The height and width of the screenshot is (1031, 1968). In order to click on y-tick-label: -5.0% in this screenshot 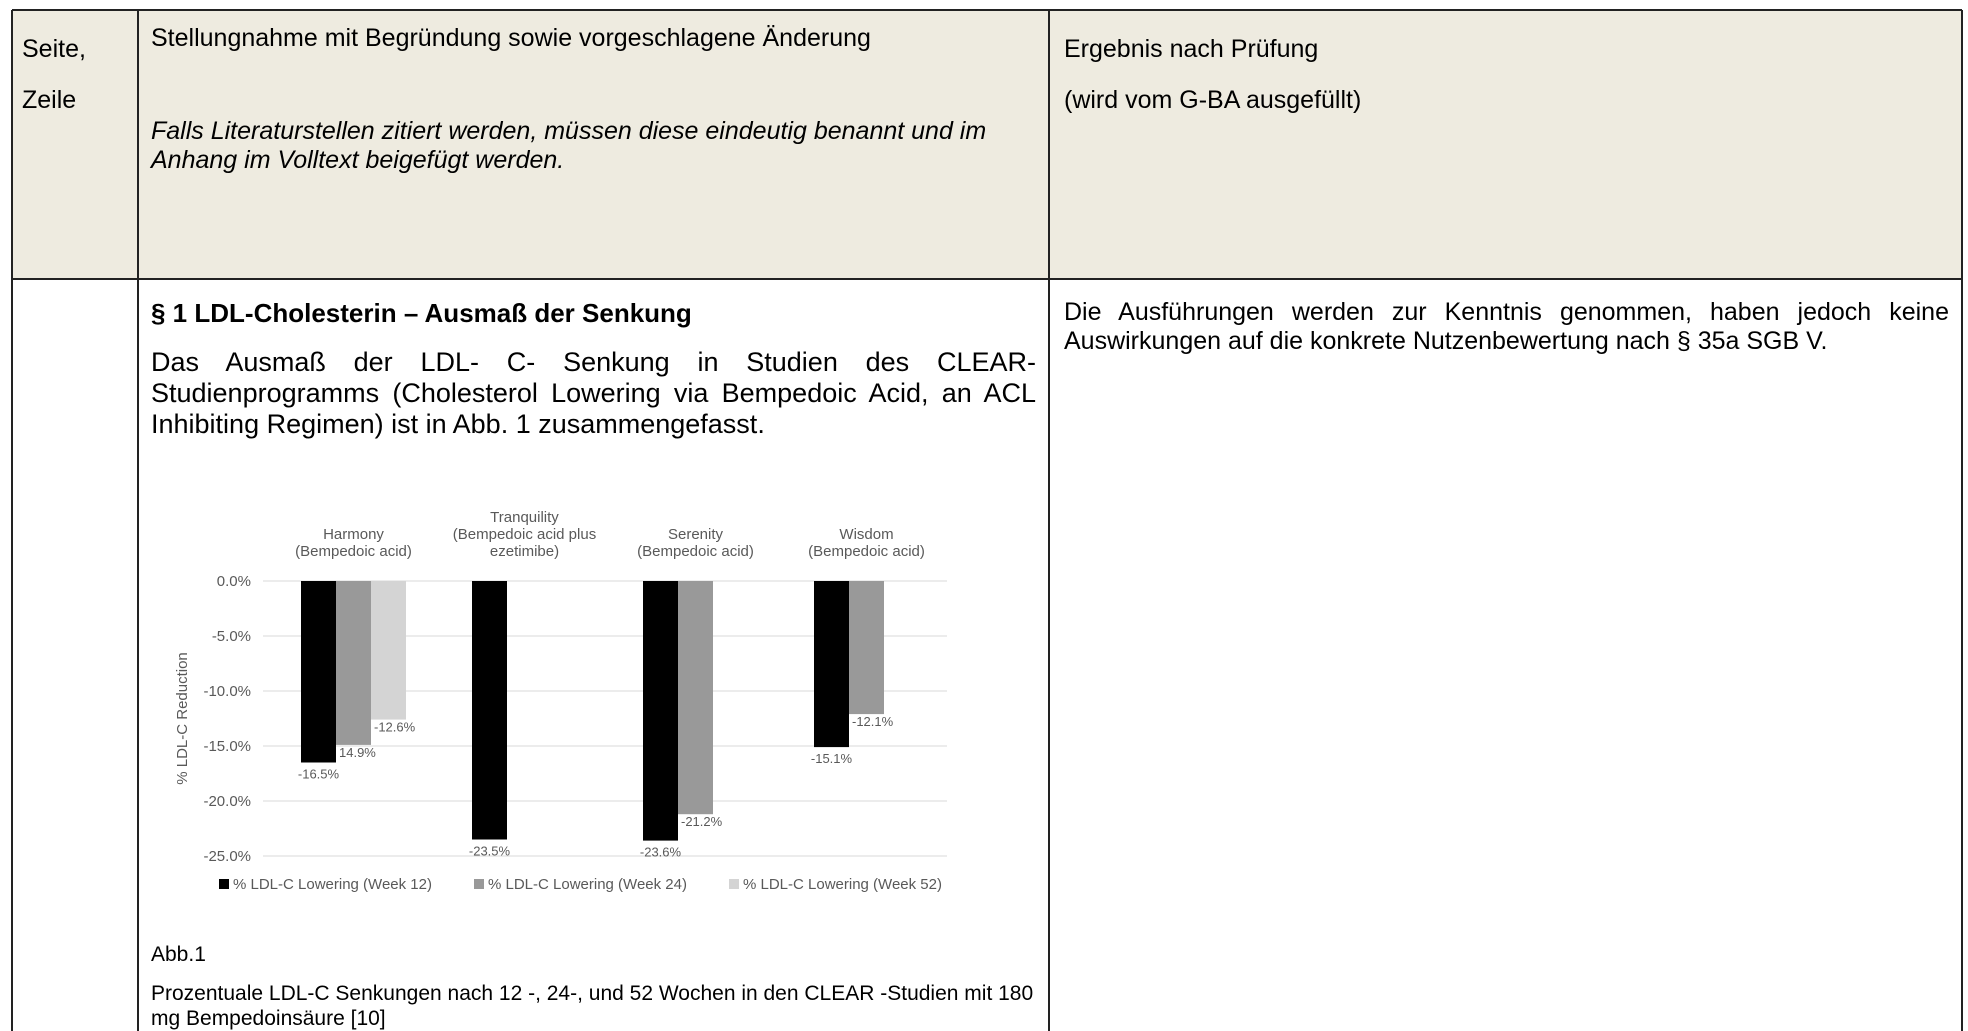, I will do `click(231, 636)`.